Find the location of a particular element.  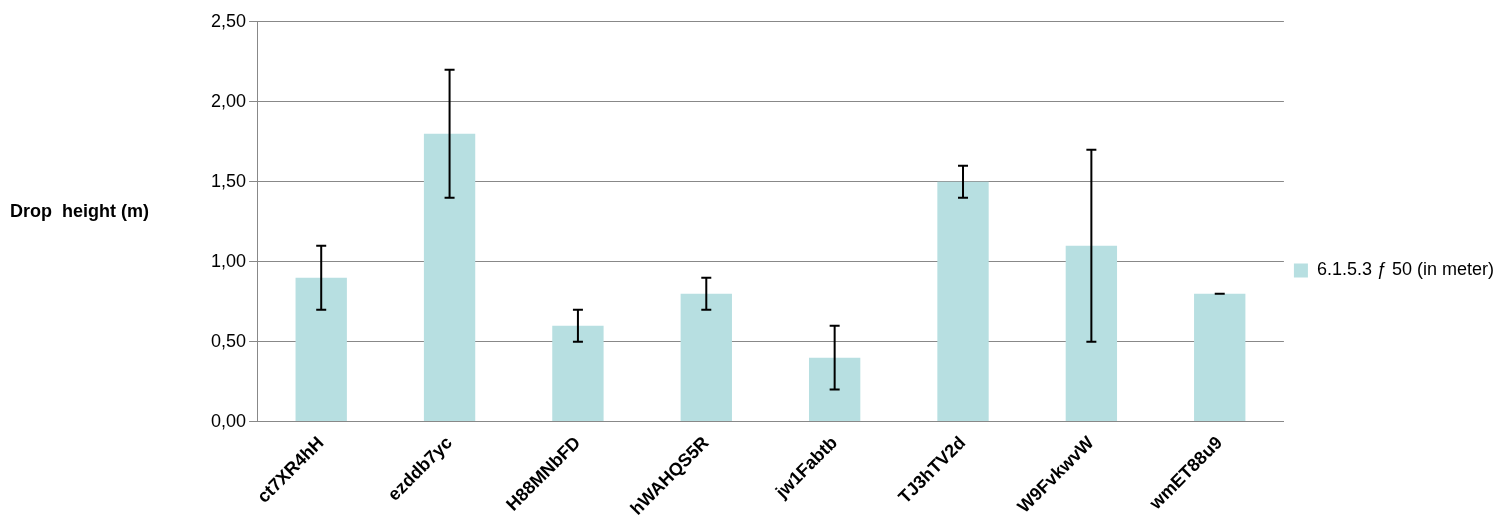

legend-label: 6.1.5.3 ƒ 50 (in meter) is located at coordinates (1405, 269).